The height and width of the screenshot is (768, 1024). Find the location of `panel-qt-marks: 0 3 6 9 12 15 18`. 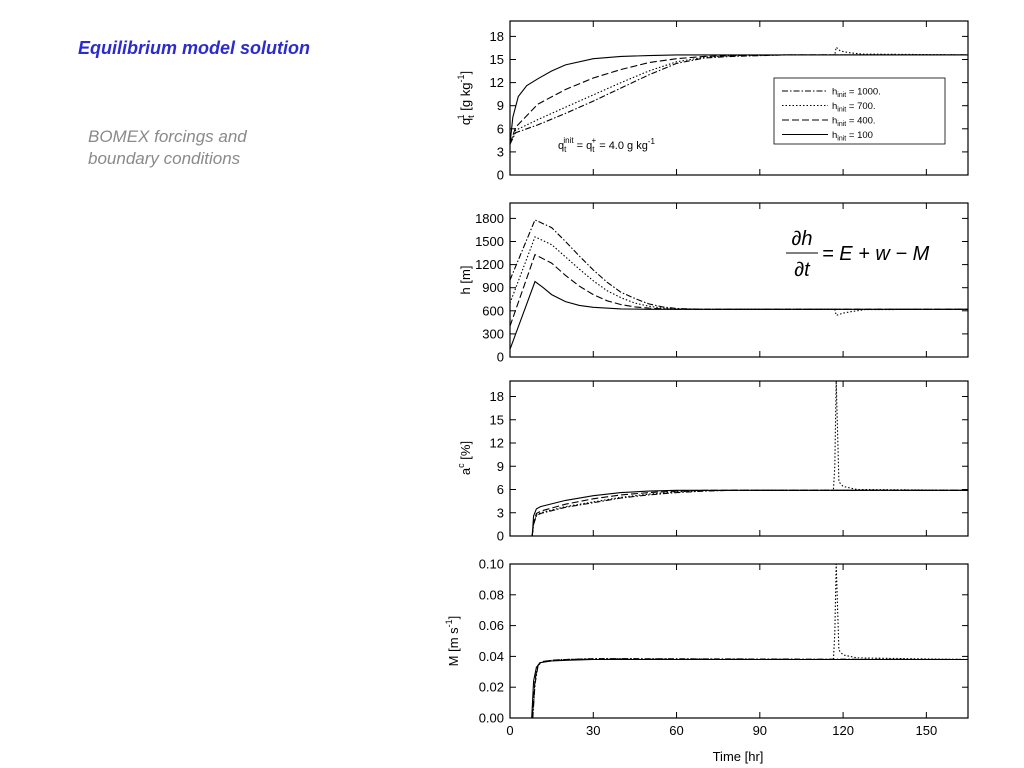

panel-qt-marks: 0 3 6 9 12 15 18 is located at coordinates (729, 102).